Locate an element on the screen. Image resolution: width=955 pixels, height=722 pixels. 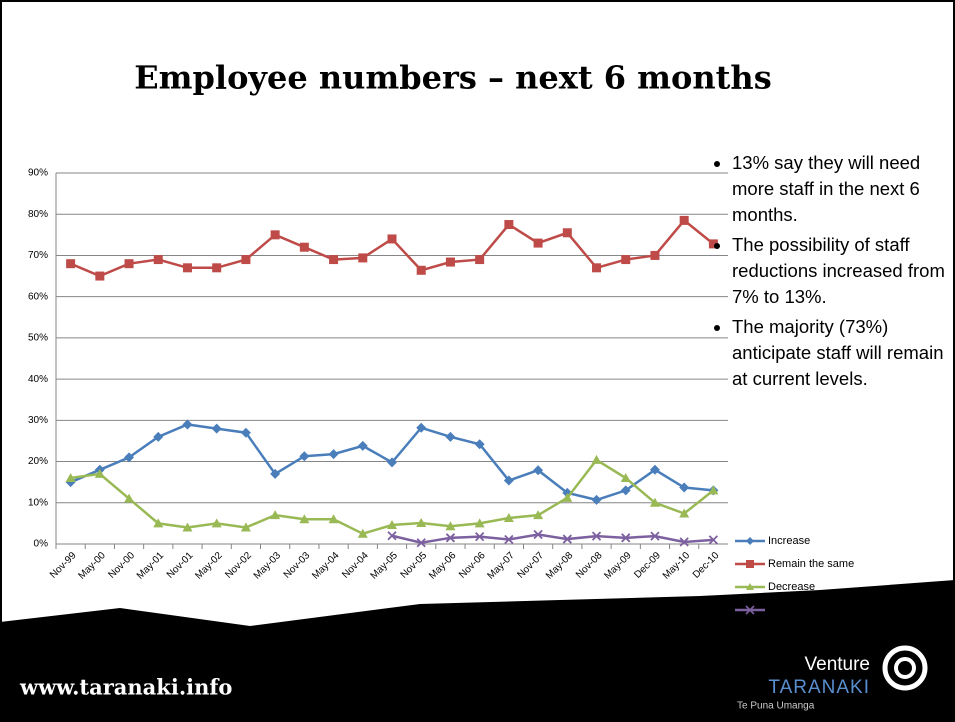
x-tick-label: May-08 is located at coordinates (560, 566).